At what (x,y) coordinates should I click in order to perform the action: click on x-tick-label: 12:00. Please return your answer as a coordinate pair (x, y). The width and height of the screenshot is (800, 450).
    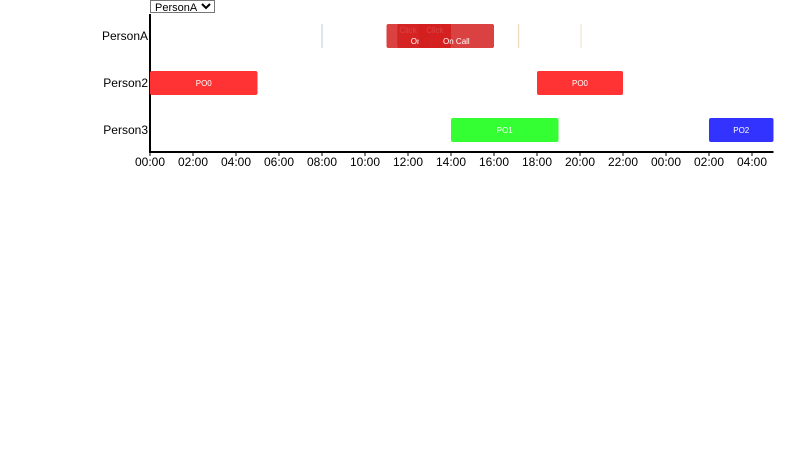
    Looking at the image, I should click on (408, 162).